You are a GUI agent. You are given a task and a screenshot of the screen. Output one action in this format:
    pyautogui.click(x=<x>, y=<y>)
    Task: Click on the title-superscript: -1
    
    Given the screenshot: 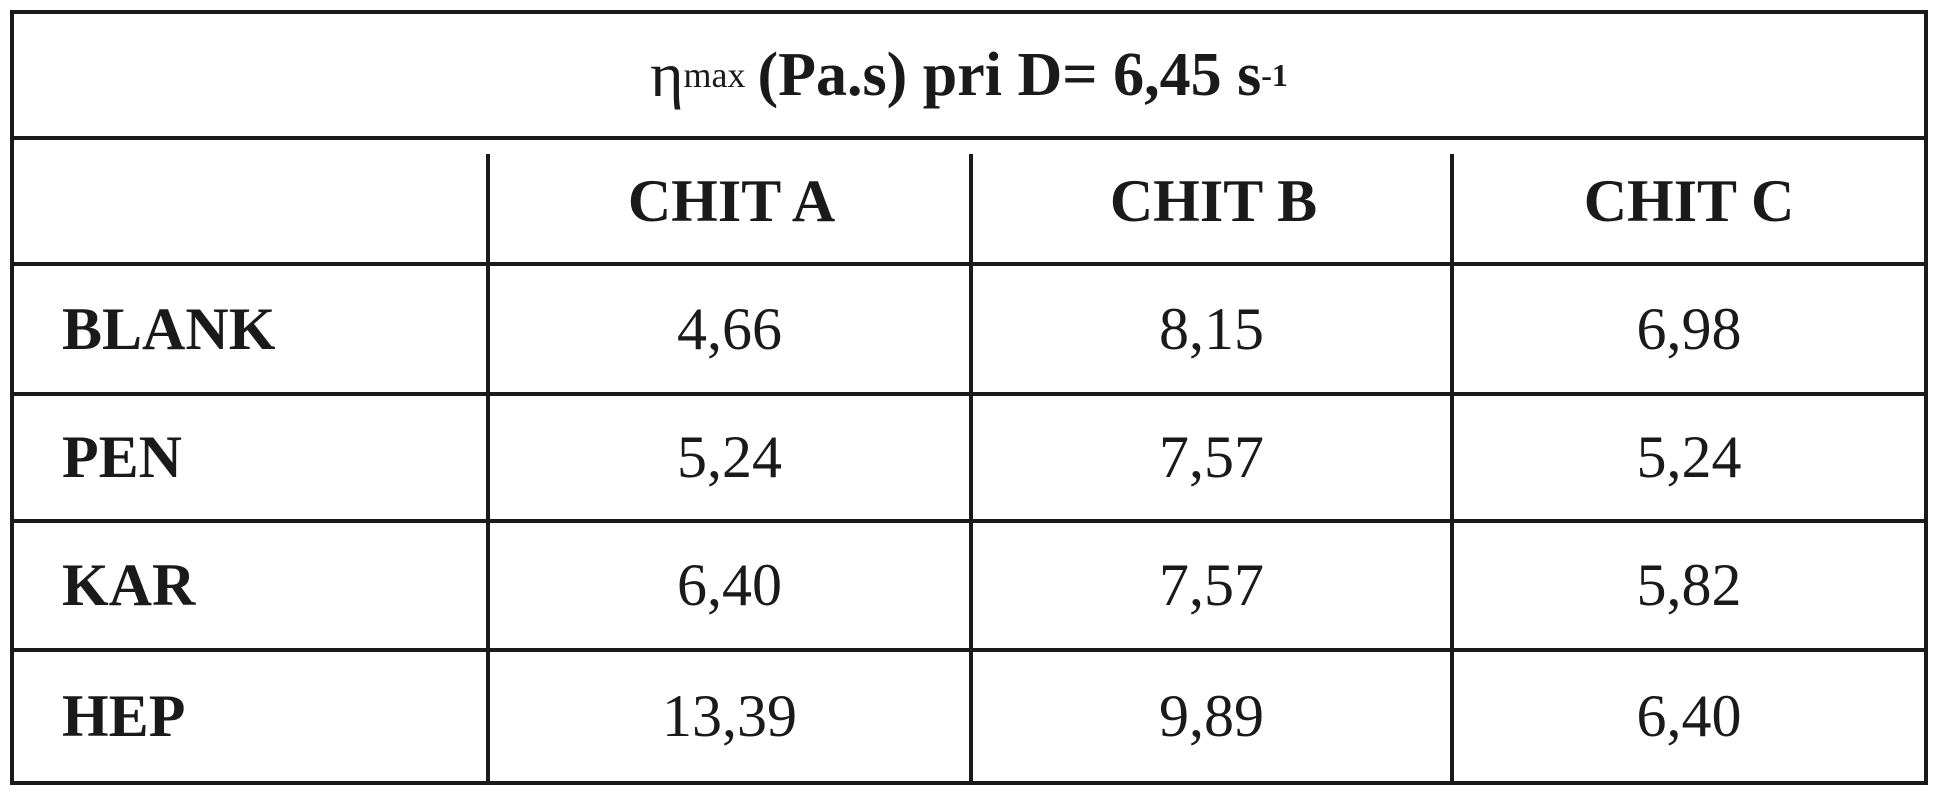 What is the action you would take?
    pyautogui.click(x=1274, y=74)
    